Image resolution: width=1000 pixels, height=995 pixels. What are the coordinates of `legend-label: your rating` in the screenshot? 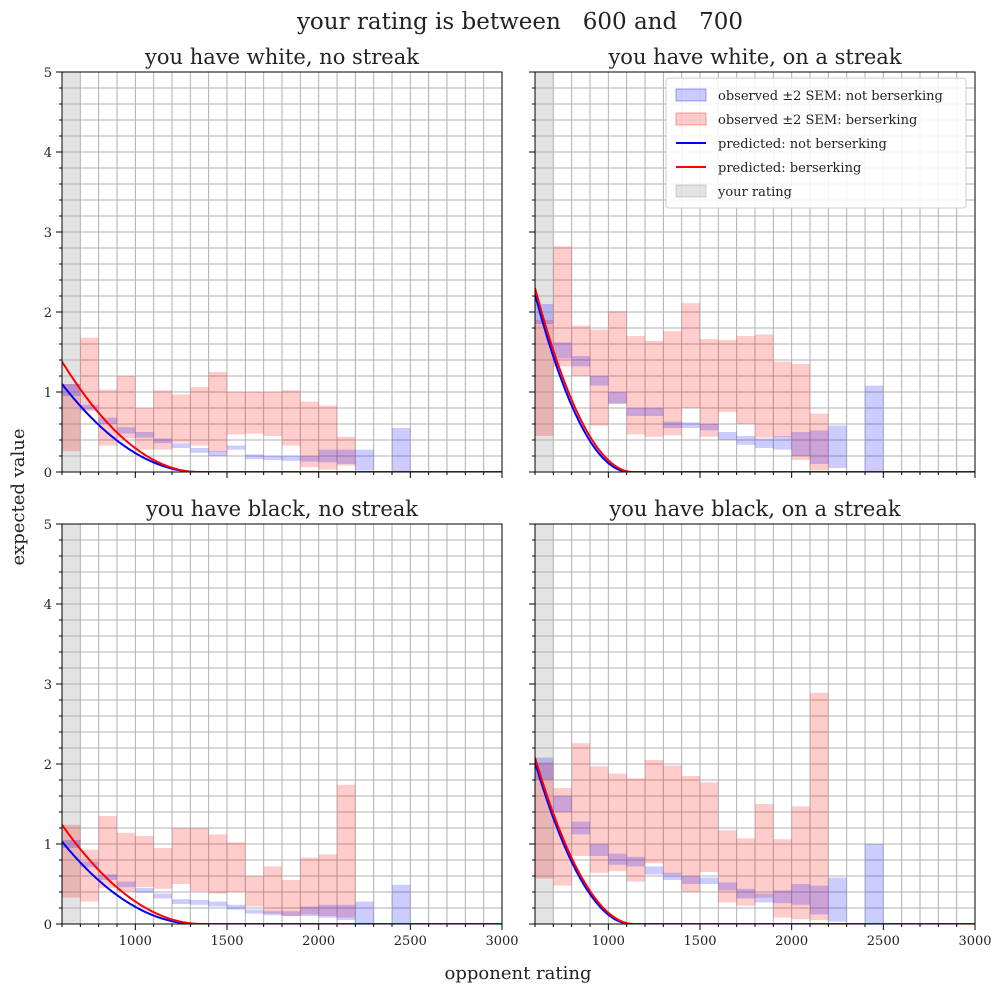 It's located at (754, 192).